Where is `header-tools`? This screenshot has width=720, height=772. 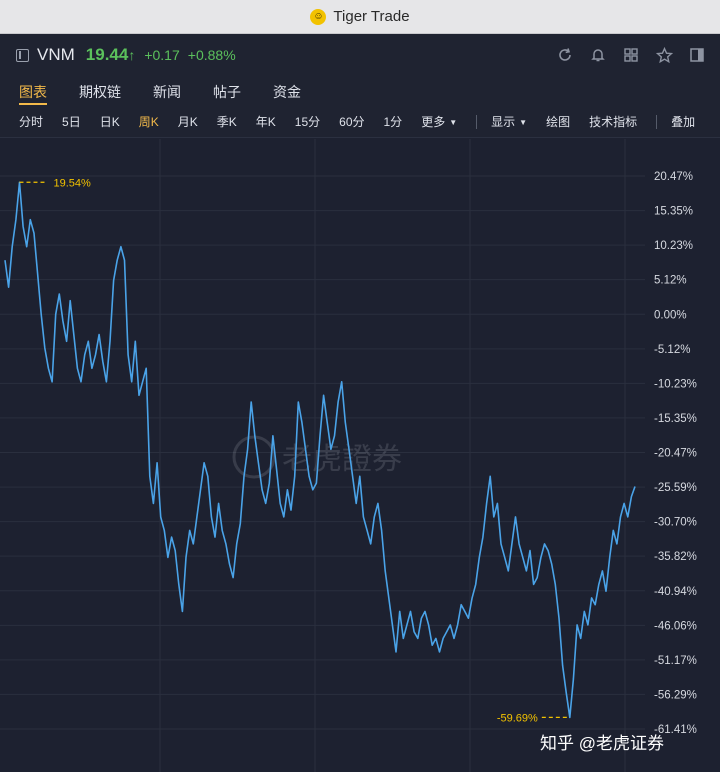
header-tools is located at coordinates (625, 55).